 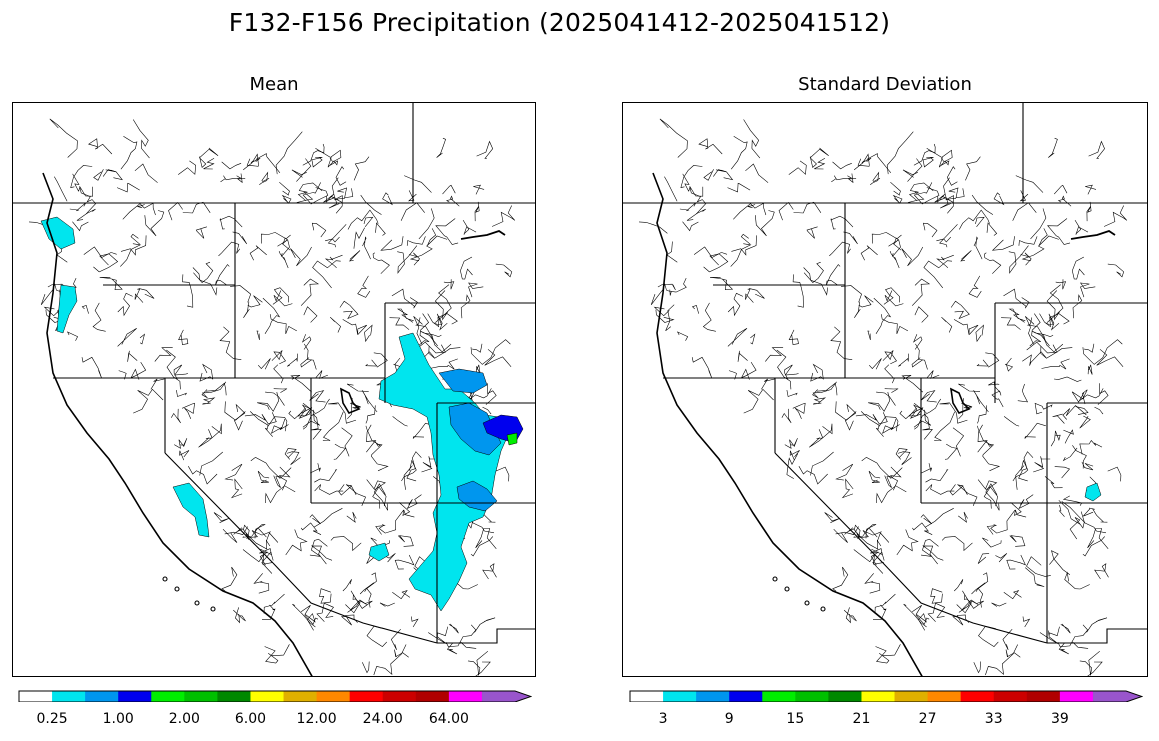 What do you see at coordinates (506, 696) in the screenshot?
I see `colorbar-extend-arrow` at bounding box center [506, 696].